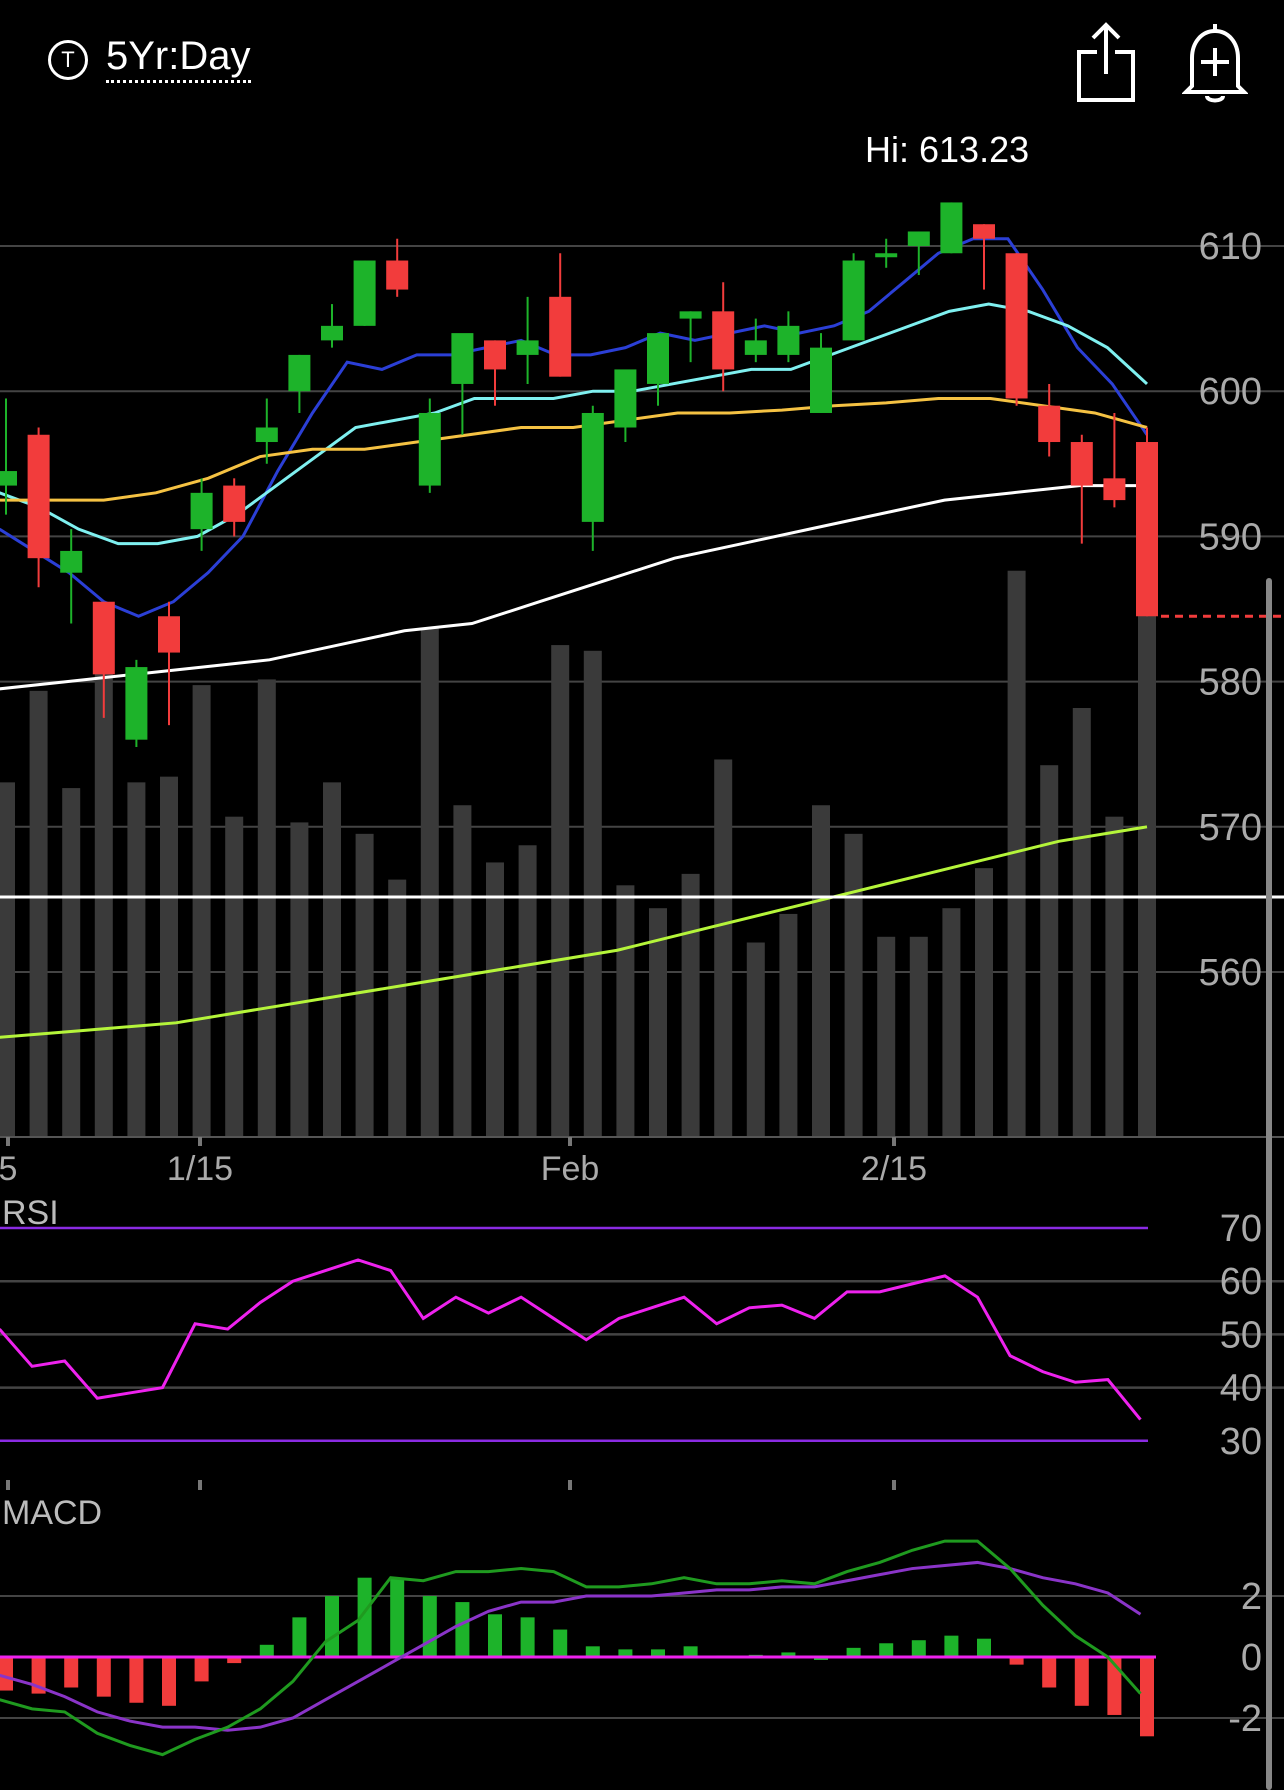 This screenshot has width=1284, height=1790. What do you see at coordinates (947, 149) in the screenshot?
I see `high-price-label: Hi: 613.23` at bounding box center [947, 149].